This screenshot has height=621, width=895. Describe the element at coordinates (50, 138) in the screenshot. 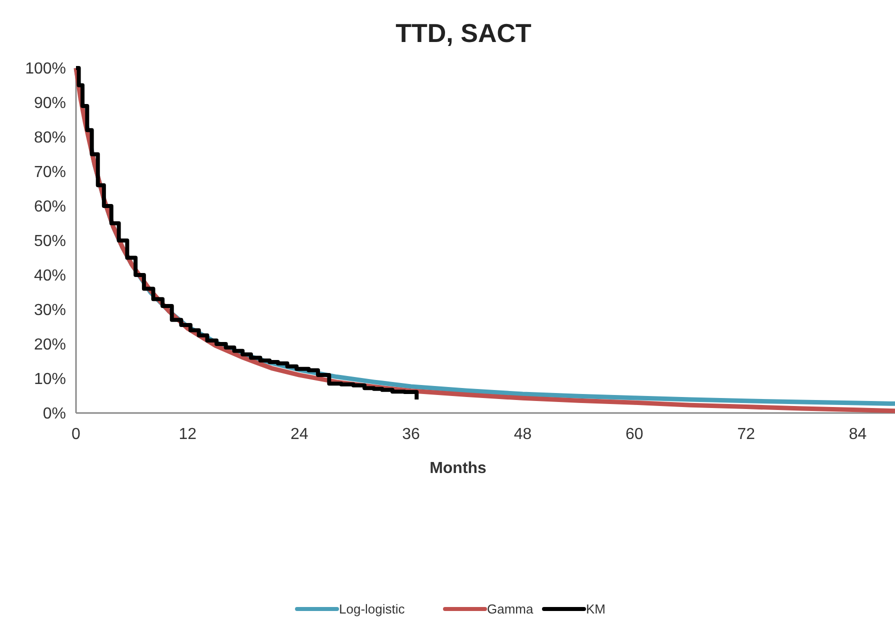

I see `y-tick-label: 80%` at that location.